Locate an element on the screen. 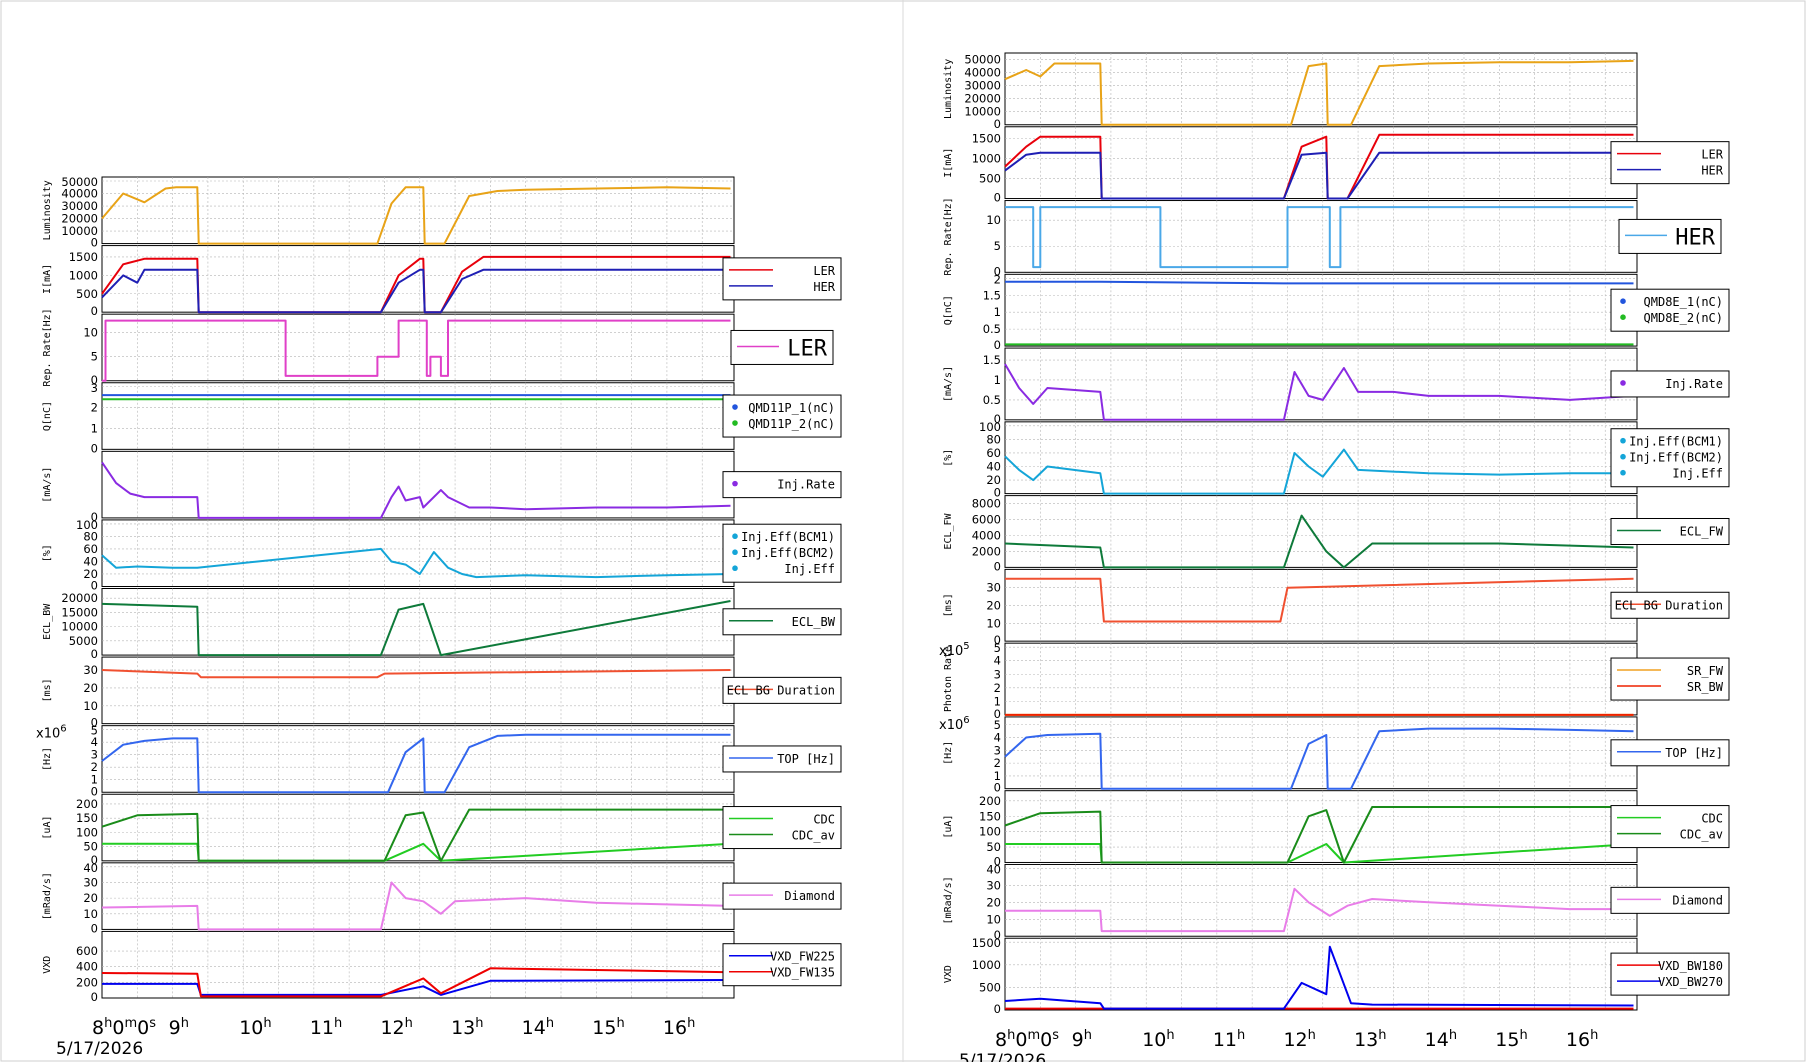 The height and width of the screenshot is (1062, 1806). y-tick-label: 10000 is located at coordinates (79, 627).